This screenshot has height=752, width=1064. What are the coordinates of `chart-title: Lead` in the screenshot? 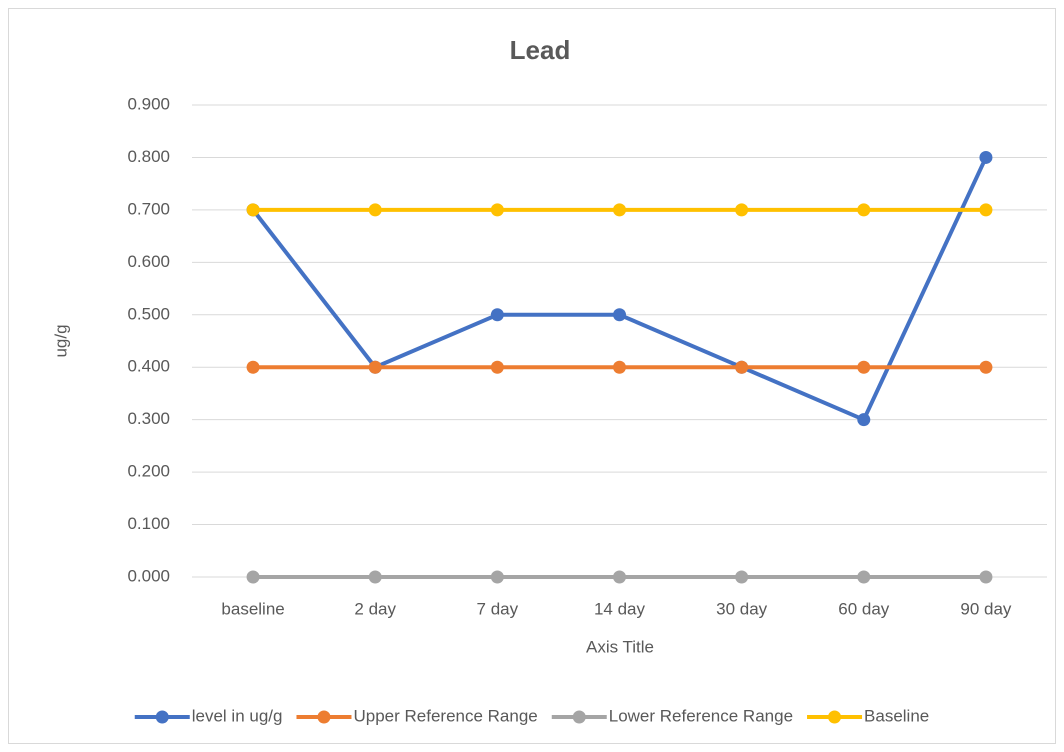 It's located at (540, 50).